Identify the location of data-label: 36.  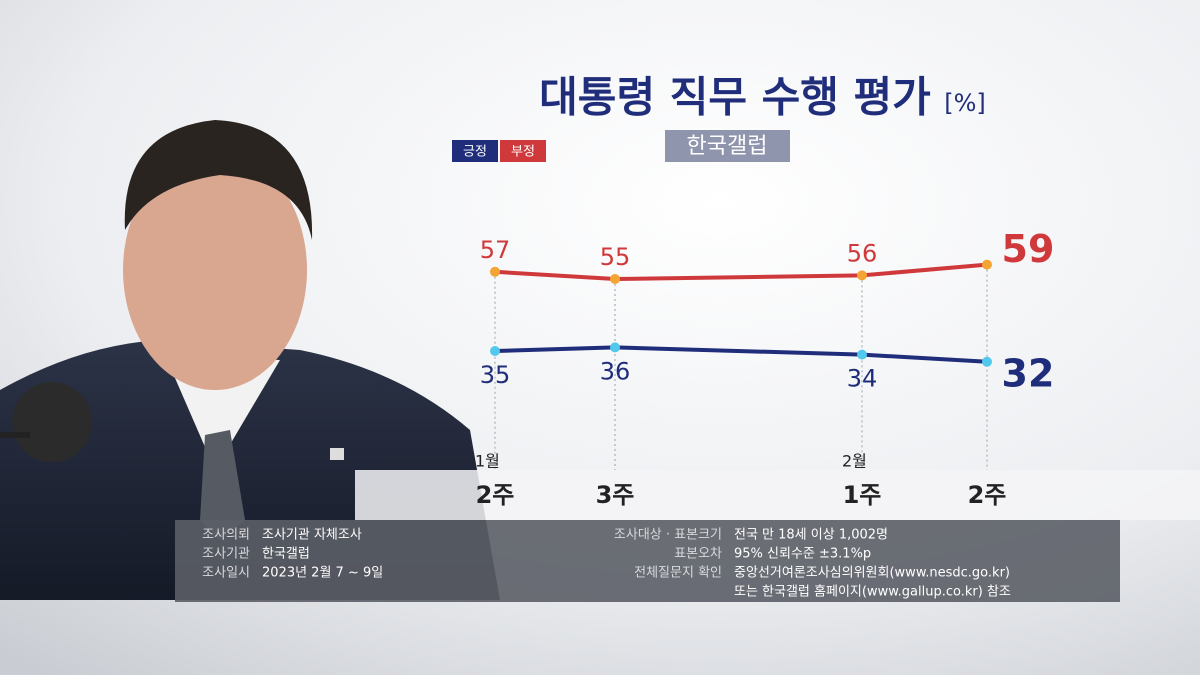
(615, 371).